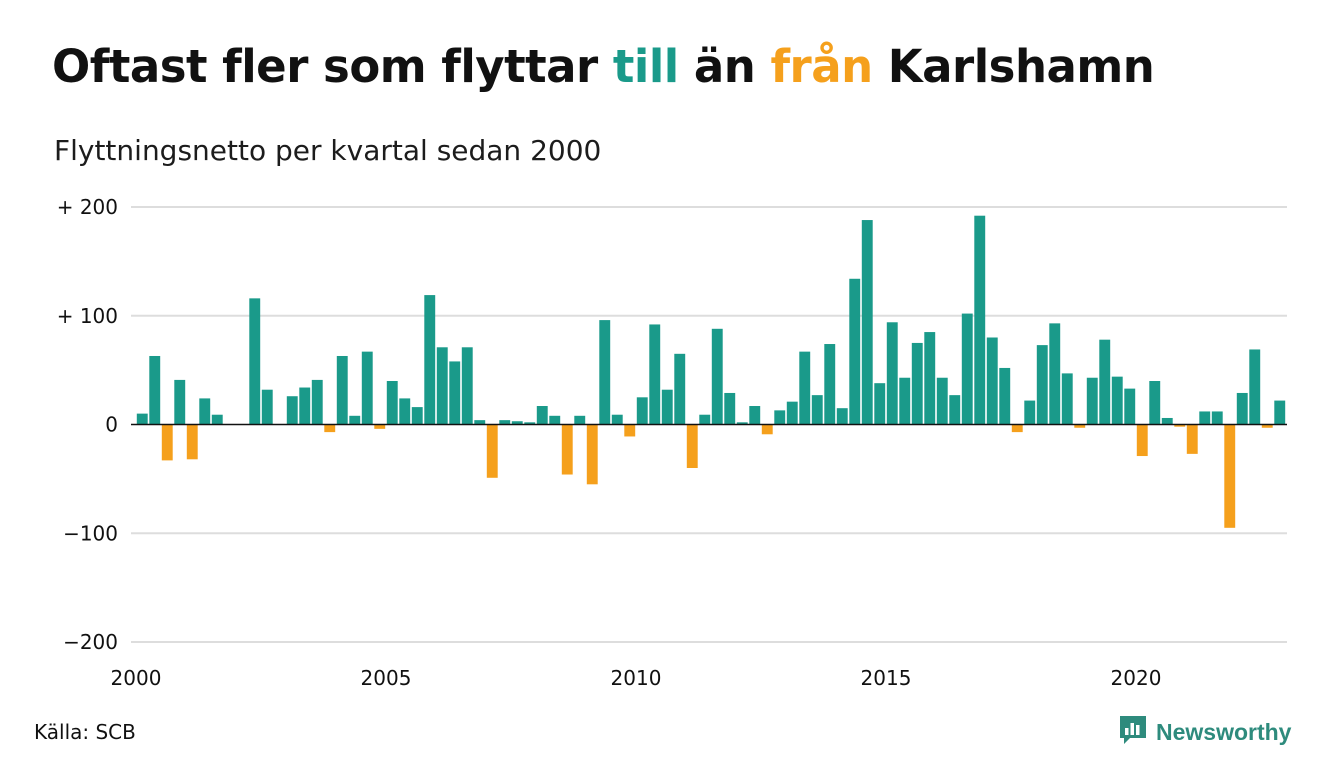 This screenshot has height=780, width=1340. What do you see at coordinates (1133, 732) in the screenshot?
I see `newsworthy-logo-icon` at bounding box center [1133, 732].